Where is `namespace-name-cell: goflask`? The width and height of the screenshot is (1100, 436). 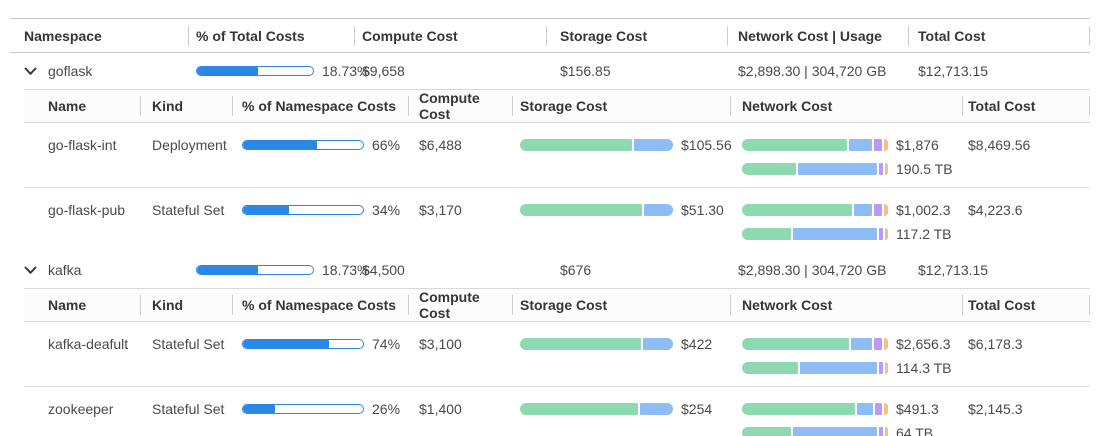
namespace-name-cell: goflask is located at coordinates (99, 71).